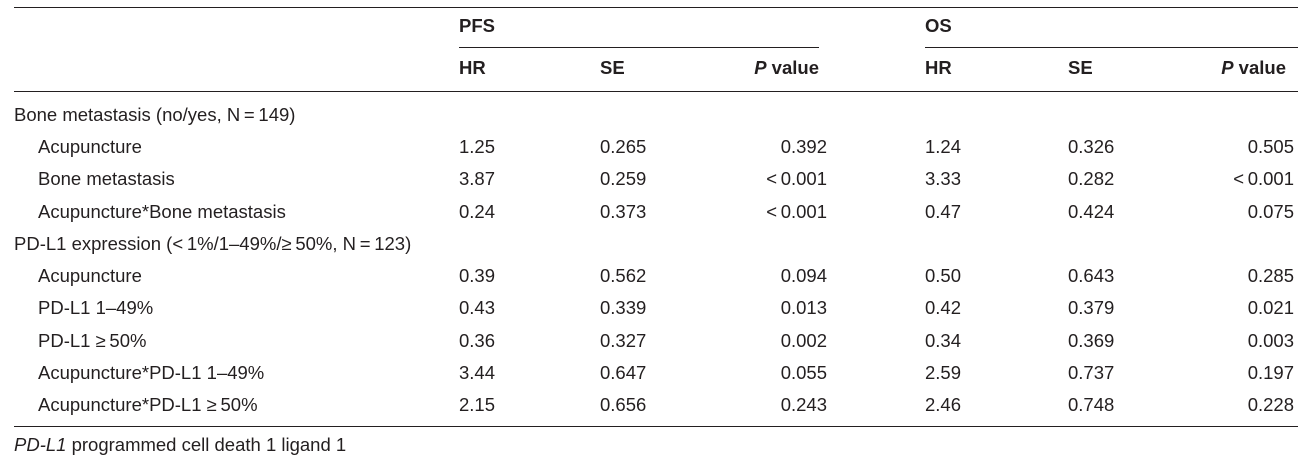  I want to click on table-cell: 3.87, so click(477, 178).